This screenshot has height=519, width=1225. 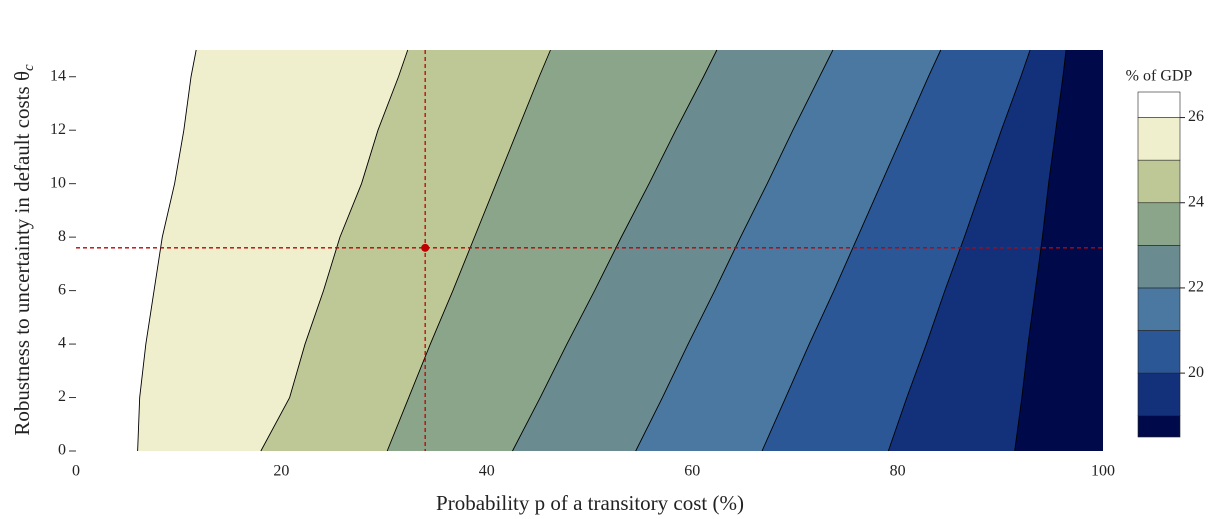 I want to click on y-tick-label: 2, so click(x=62, y=396).